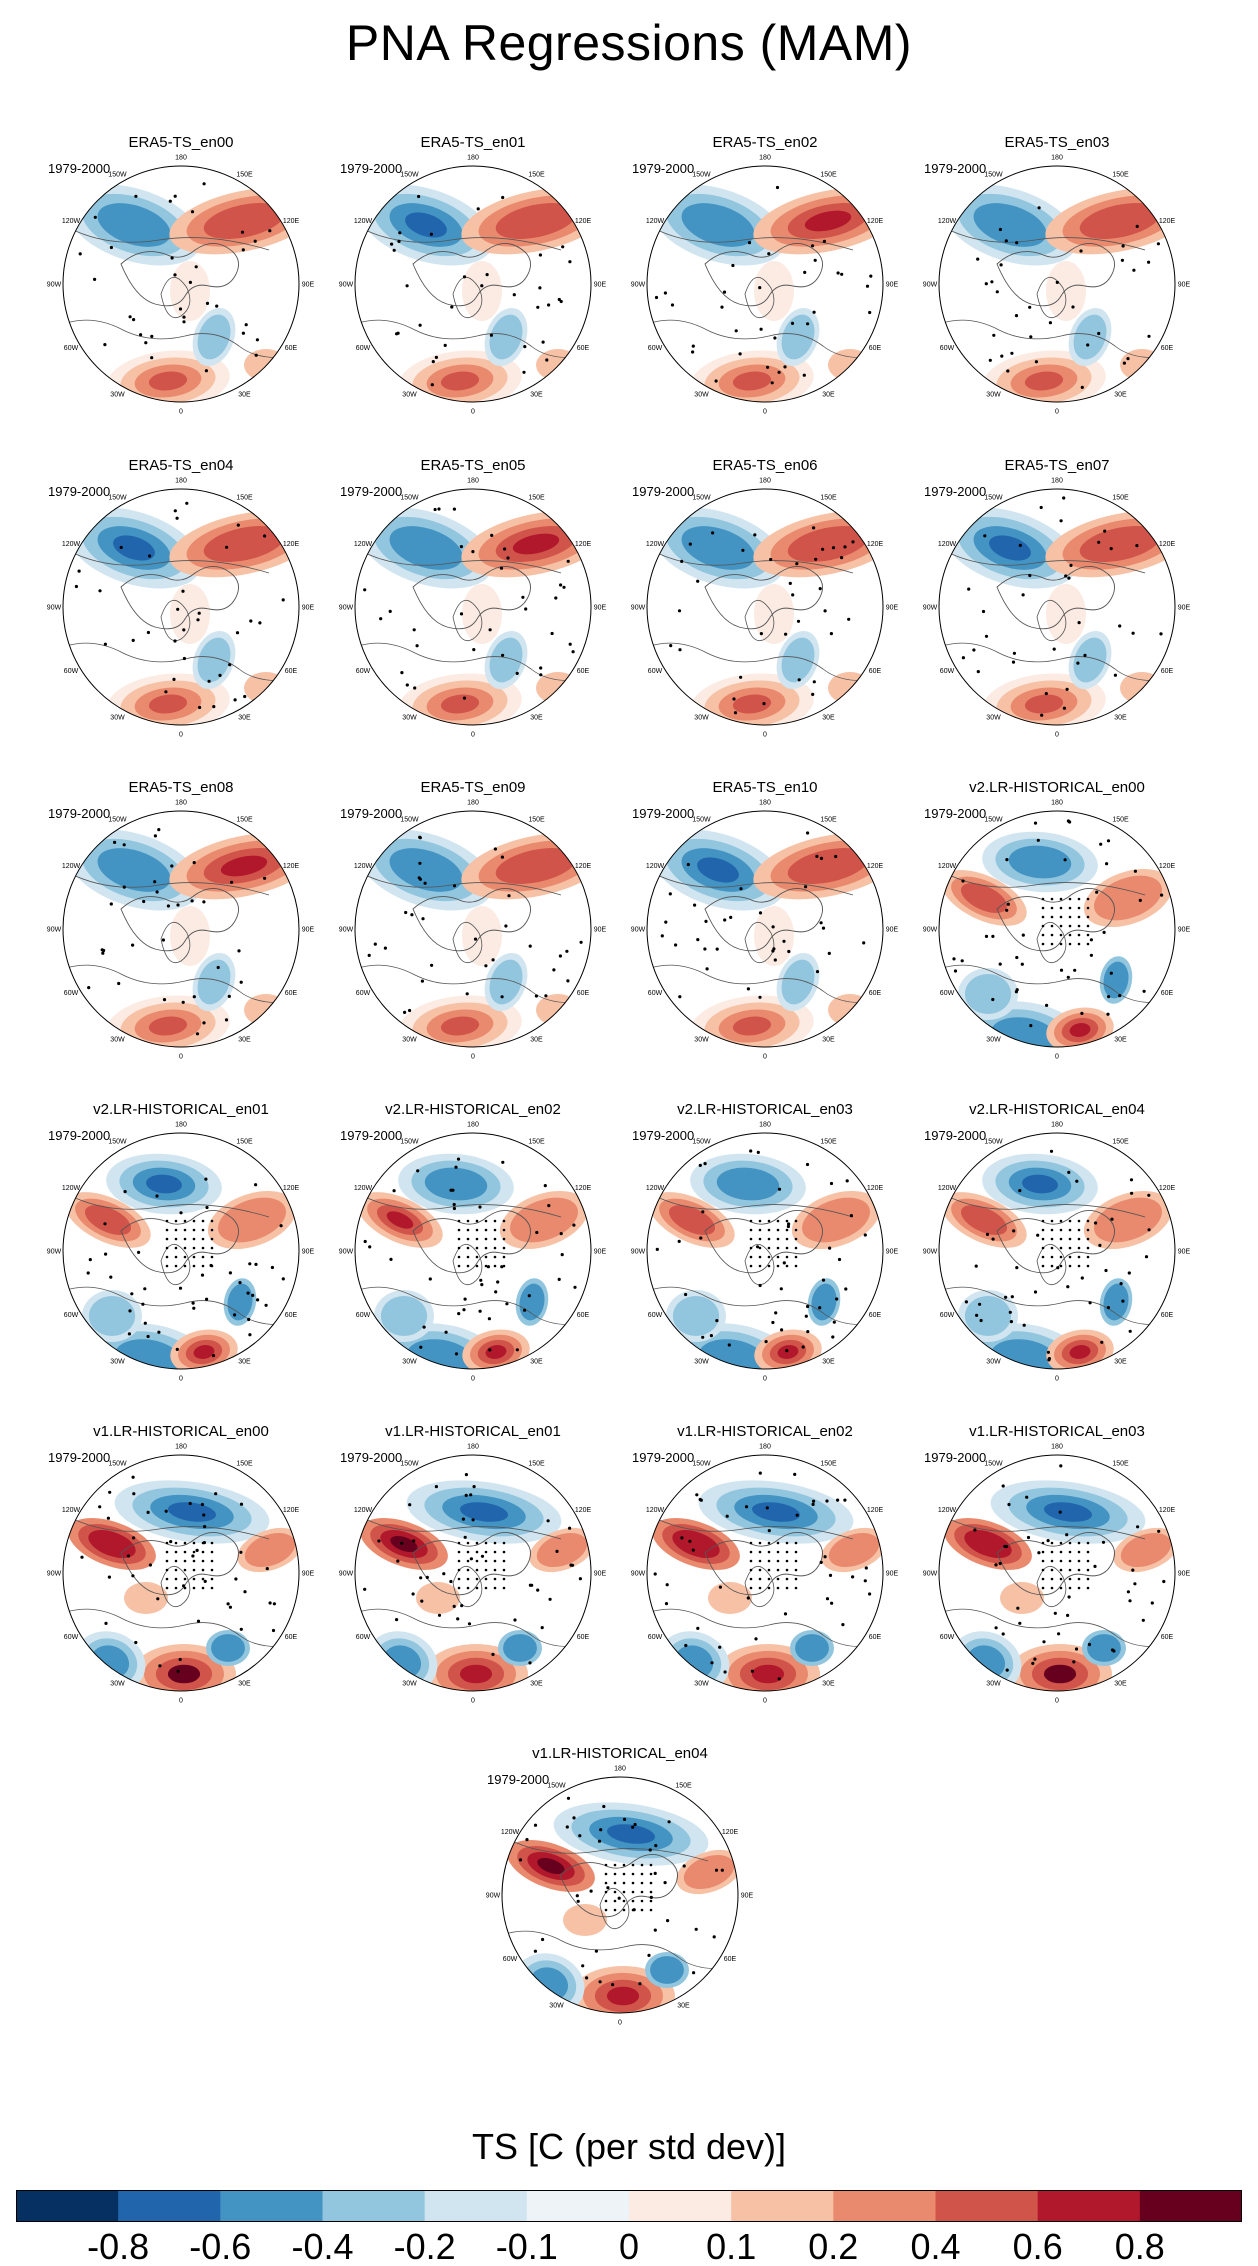 The height and width of the screenshot is (2266, 1258). I want to click on longitude-label: 90E, so click(308, 1574).